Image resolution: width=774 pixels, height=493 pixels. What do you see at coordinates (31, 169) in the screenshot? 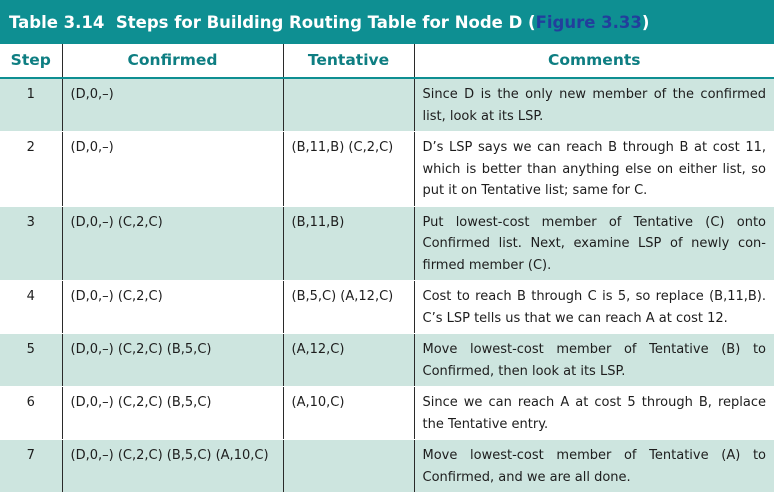
I see `step-cell: 2` at bounding box center [31, 169].